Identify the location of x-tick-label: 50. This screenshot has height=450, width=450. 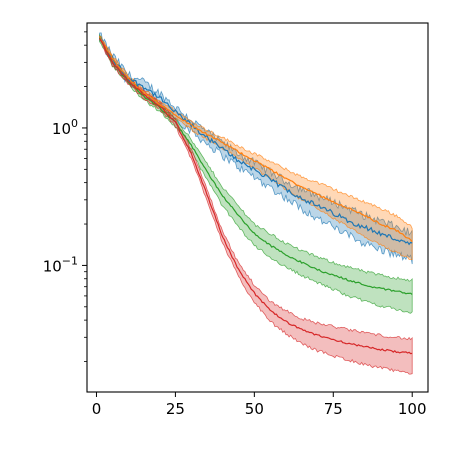
(254, 409).